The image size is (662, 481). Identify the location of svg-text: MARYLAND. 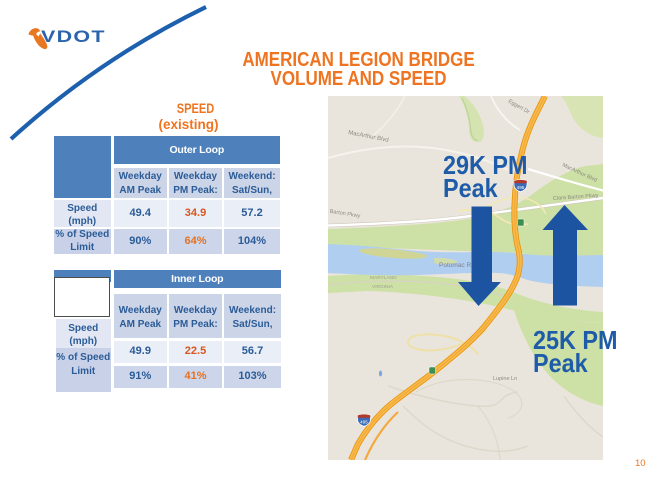
(383, 278).